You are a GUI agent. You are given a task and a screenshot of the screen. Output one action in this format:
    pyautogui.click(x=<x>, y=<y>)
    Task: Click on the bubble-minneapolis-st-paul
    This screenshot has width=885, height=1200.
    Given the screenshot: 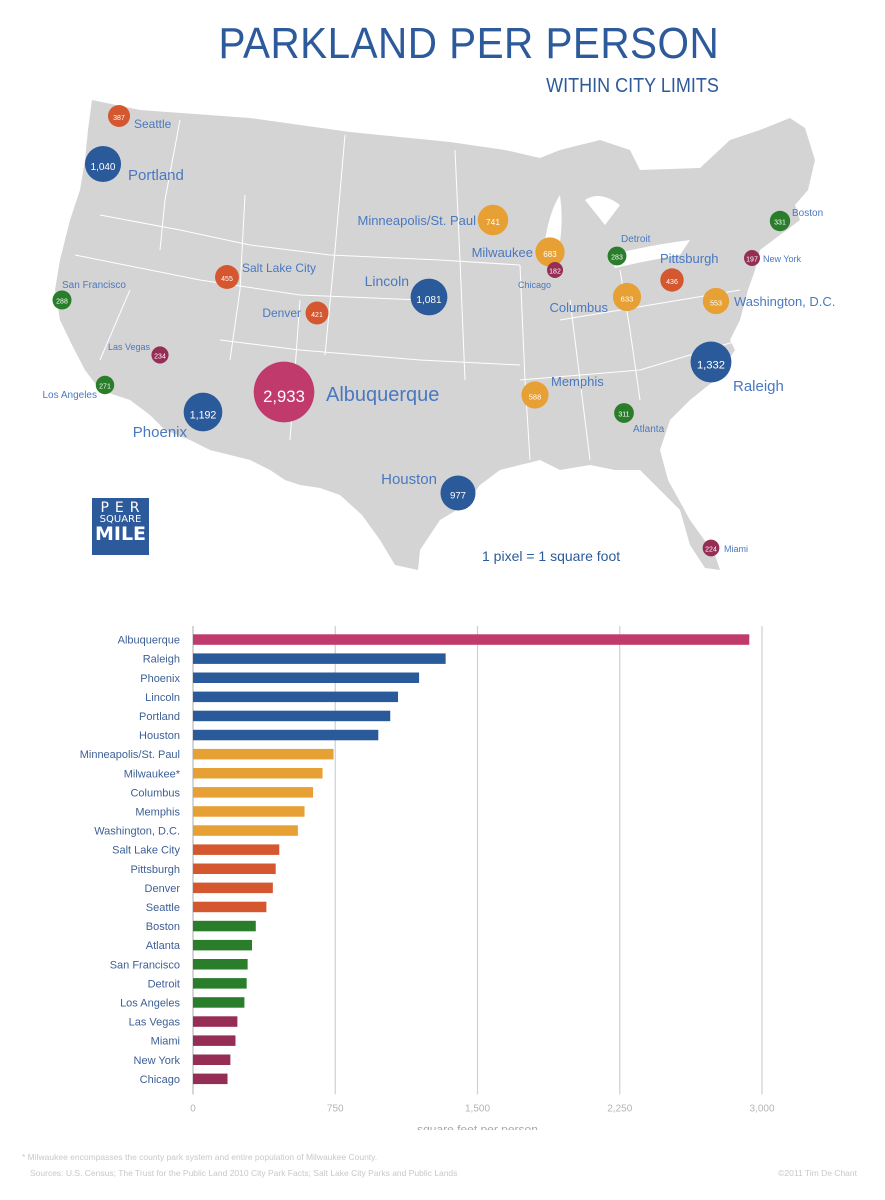 What is the action you would take?
    pyautogui.click(x=493, y=220)
    